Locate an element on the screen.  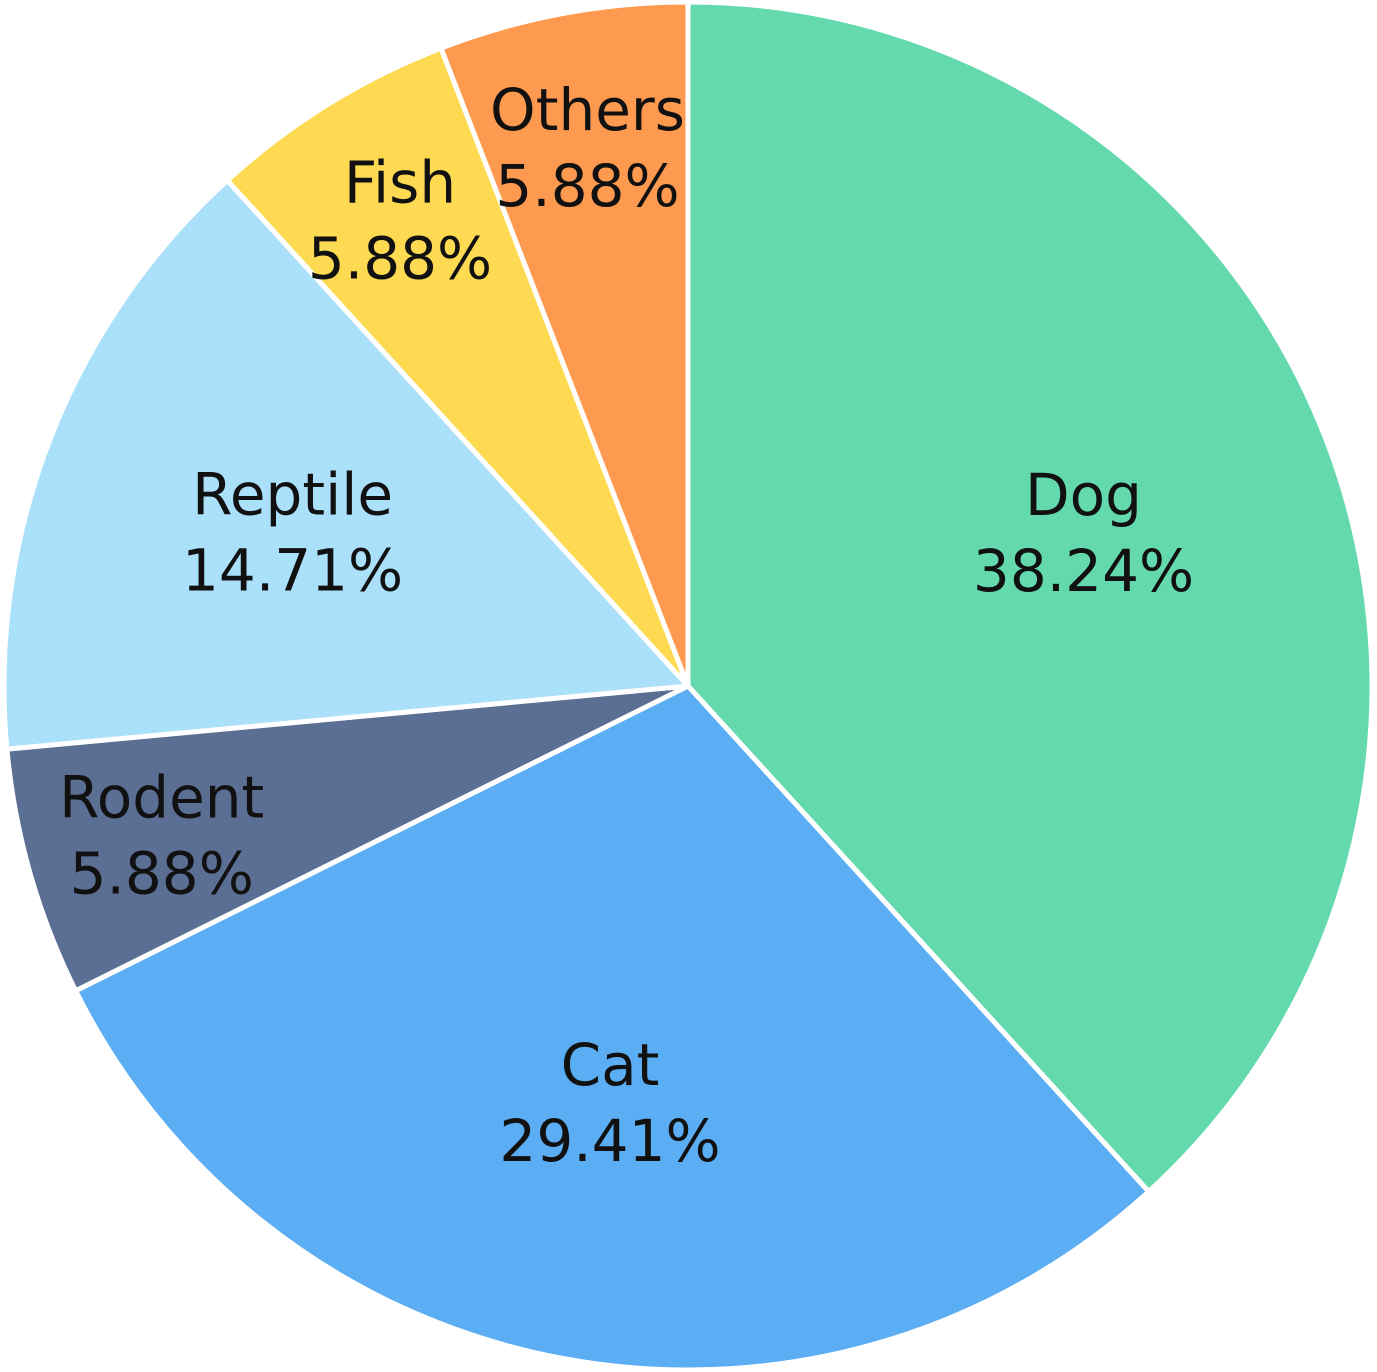
slice-value-dog: 38.24% is located at coordinates (1083, 571).